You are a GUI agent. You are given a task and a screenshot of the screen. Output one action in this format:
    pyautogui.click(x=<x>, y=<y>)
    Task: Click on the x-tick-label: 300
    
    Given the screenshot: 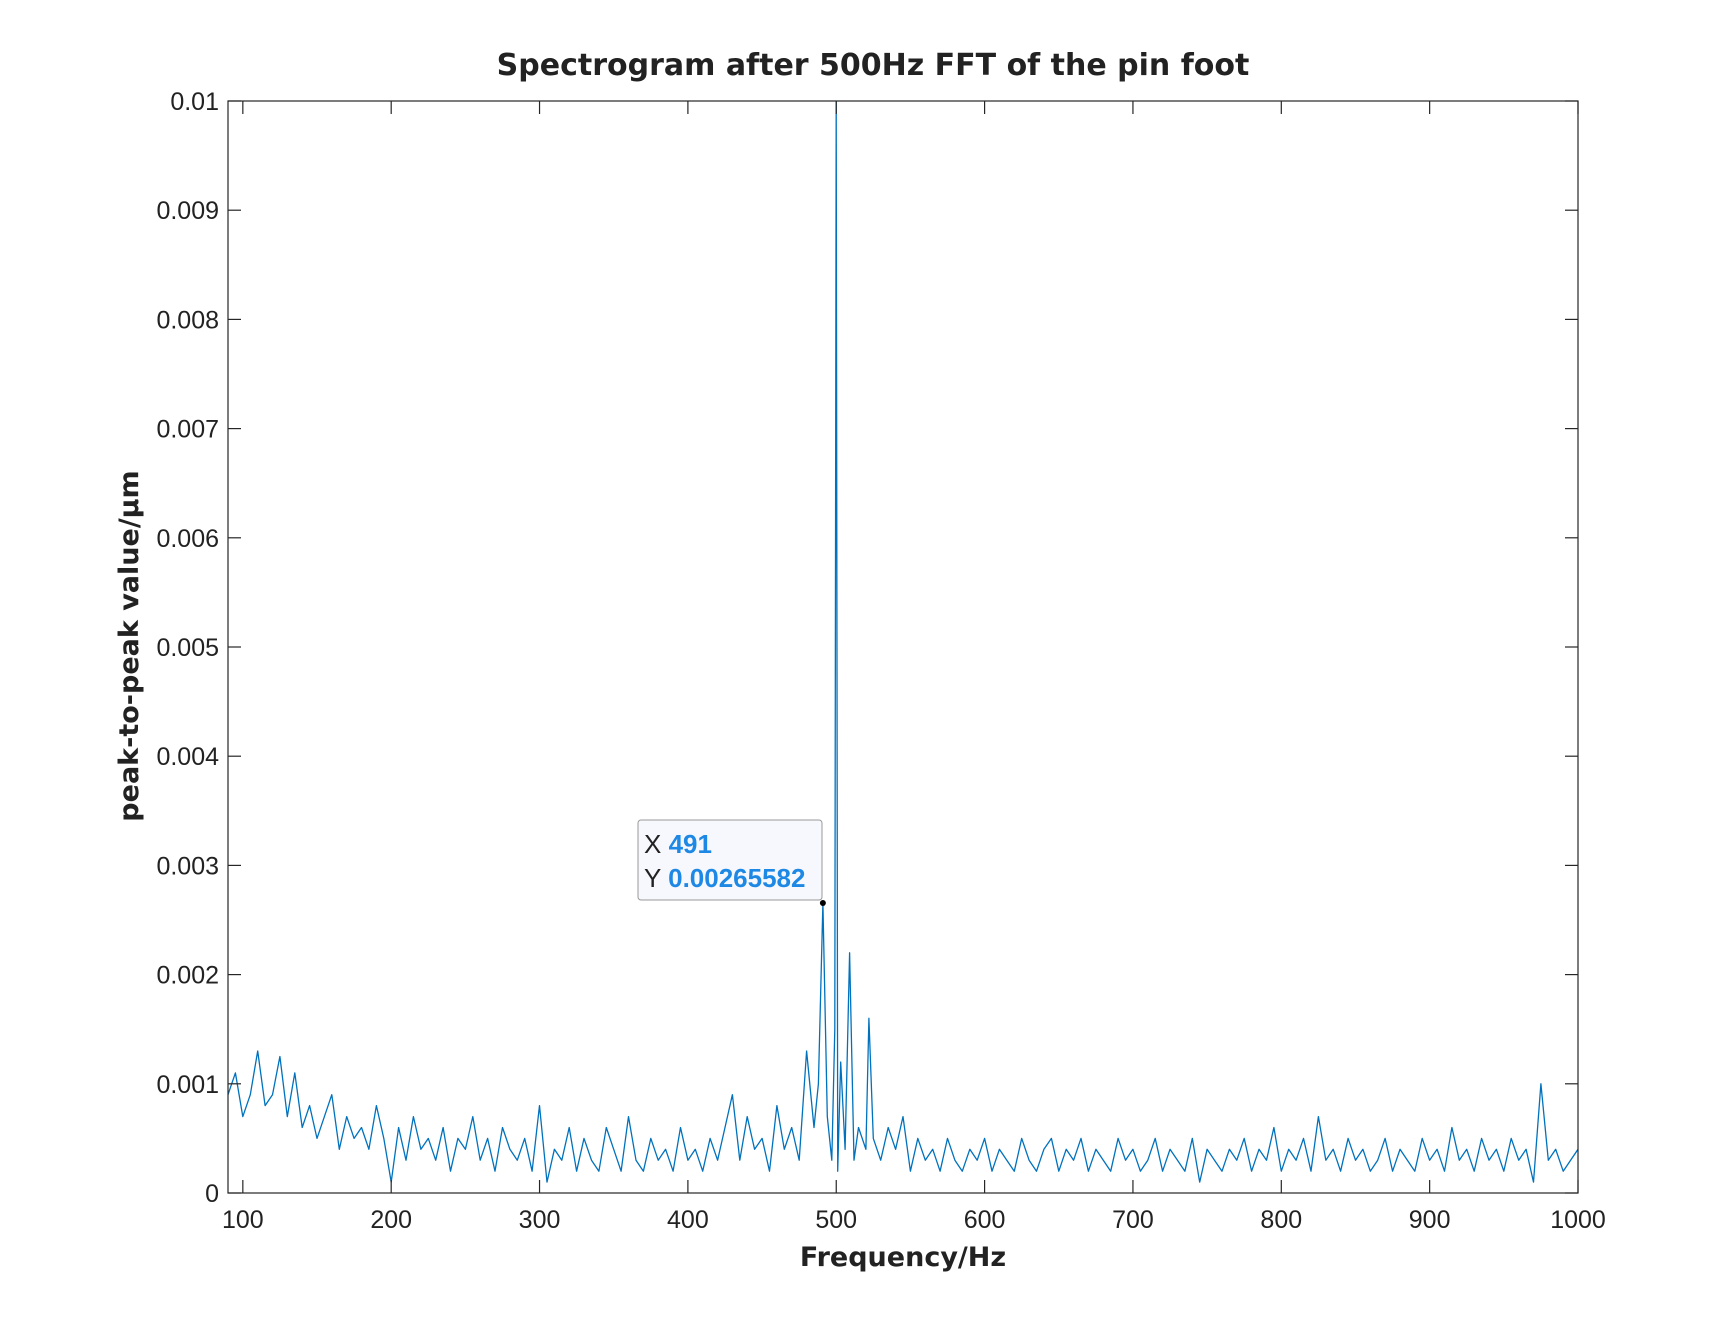 What is the action you would take?
    pyautogui.click(x=540, y=1220)
    